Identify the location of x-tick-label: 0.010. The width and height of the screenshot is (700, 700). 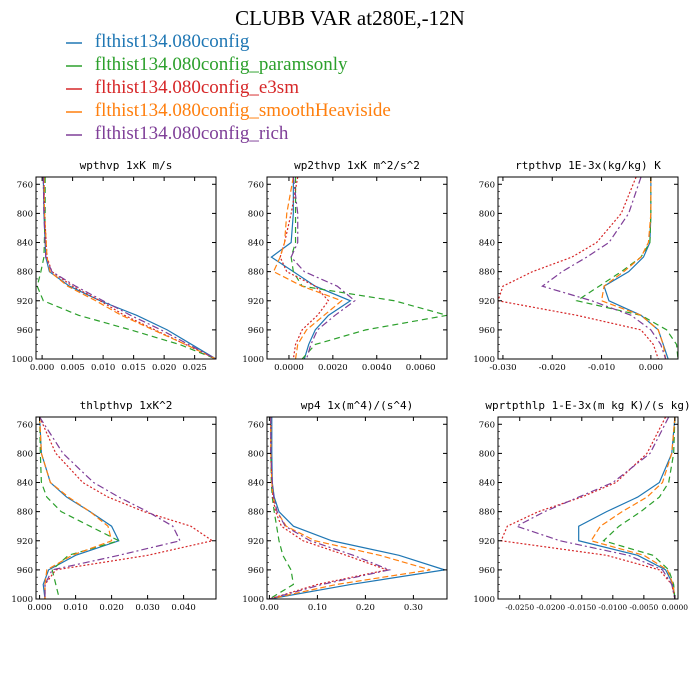
(103, 368).